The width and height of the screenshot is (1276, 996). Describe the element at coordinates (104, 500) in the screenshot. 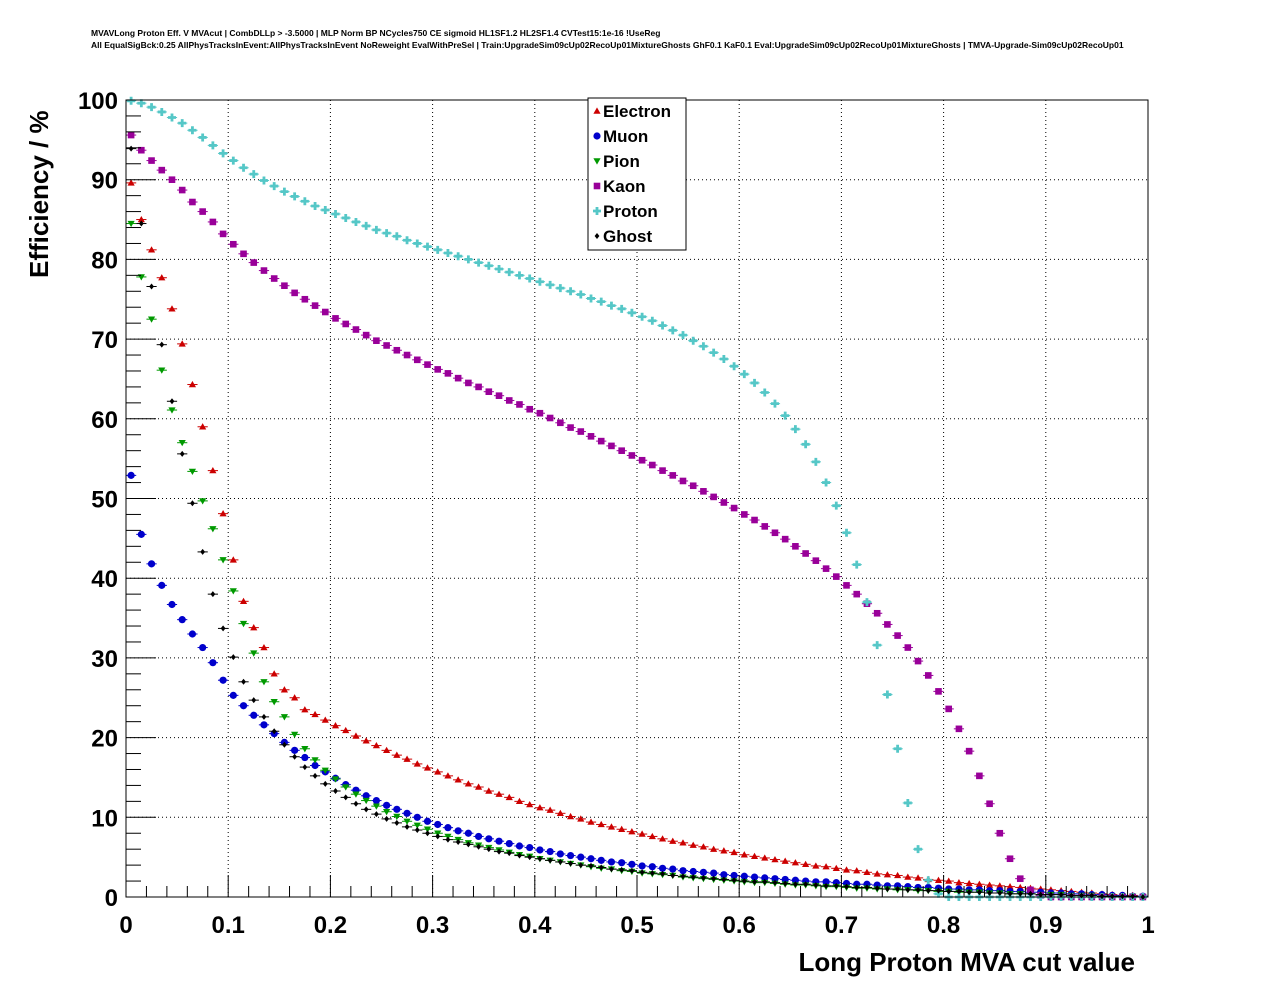

I see `y-tick-label: 50` at that location.